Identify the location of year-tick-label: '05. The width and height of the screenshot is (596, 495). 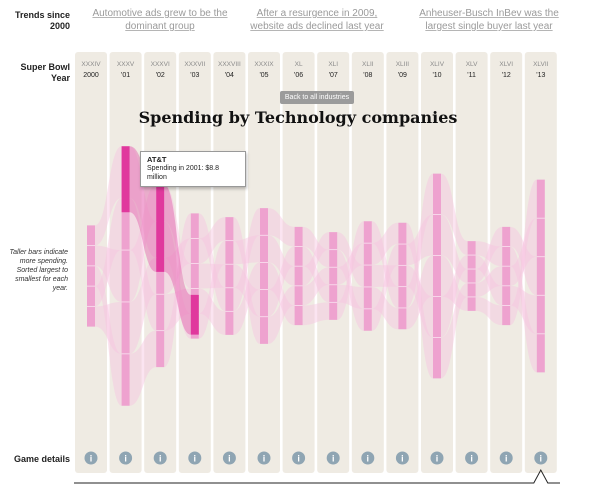
(263, 75).